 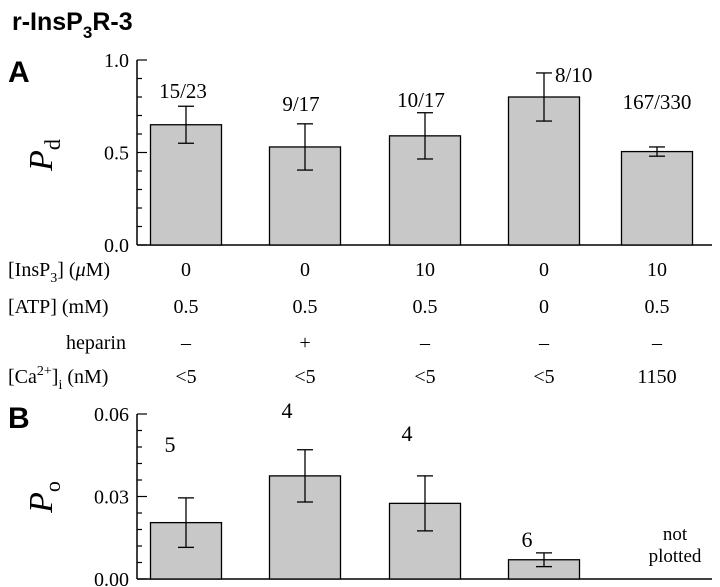 I want to click on panel-a-bar-label: 8/10, so click(x=573, y=75).